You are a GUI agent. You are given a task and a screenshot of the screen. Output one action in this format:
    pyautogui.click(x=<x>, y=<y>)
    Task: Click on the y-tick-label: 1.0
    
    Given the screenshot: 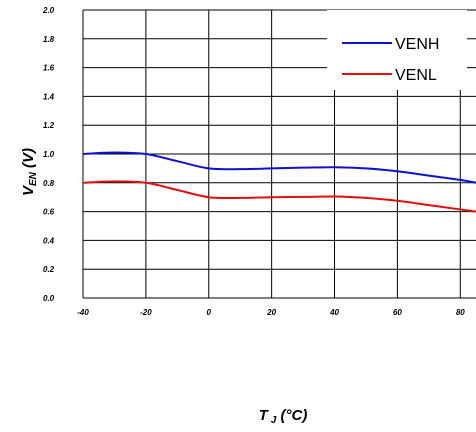 What is the action you would take?
    pyautogui.click(x=49, y=154)
    